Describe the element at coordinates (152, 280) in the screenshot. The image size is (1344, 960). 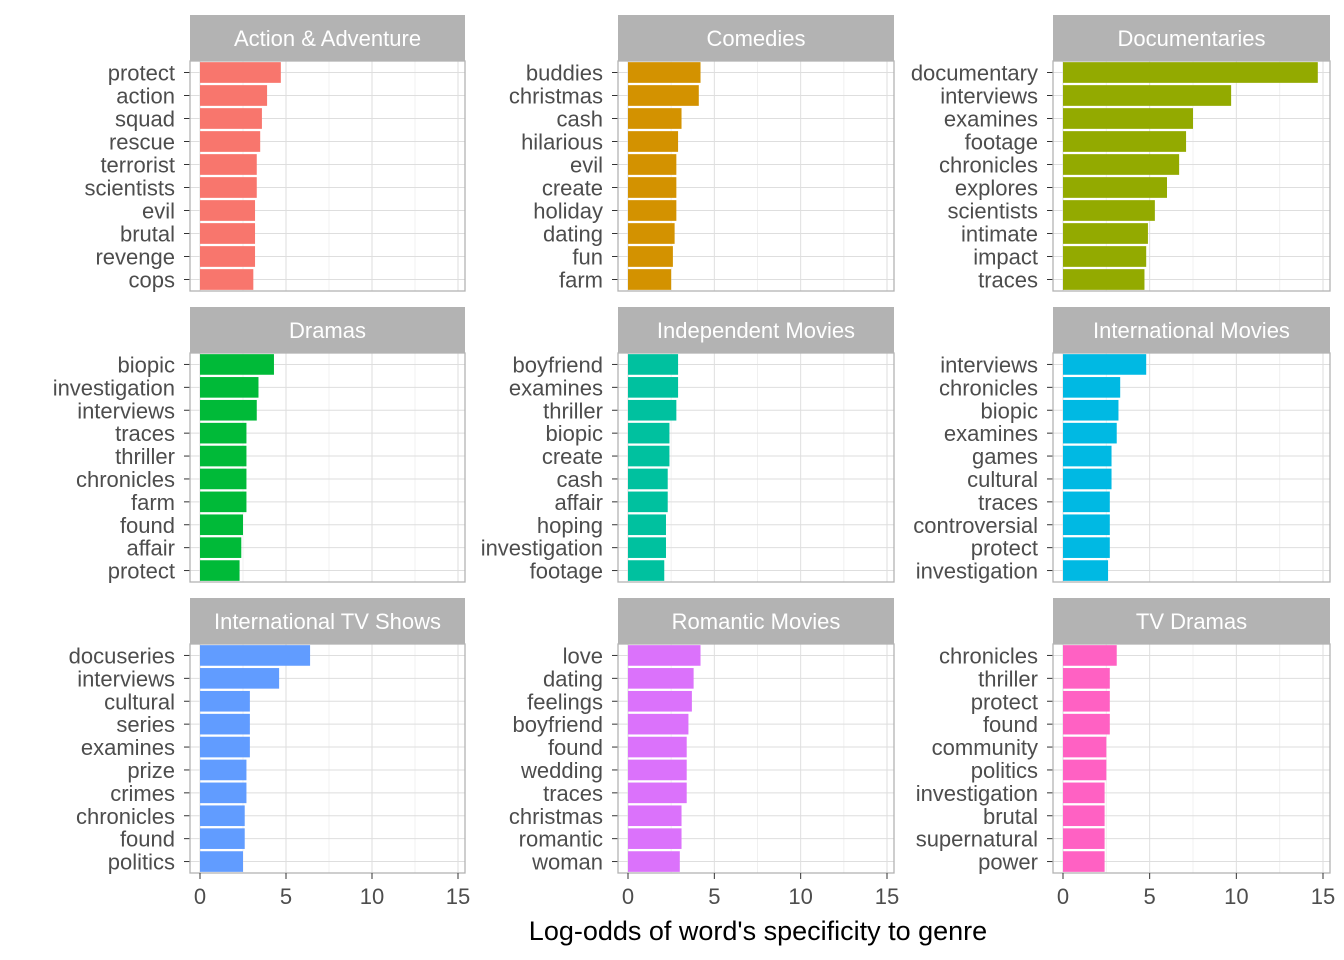
I see `category-label: cops` at that location.